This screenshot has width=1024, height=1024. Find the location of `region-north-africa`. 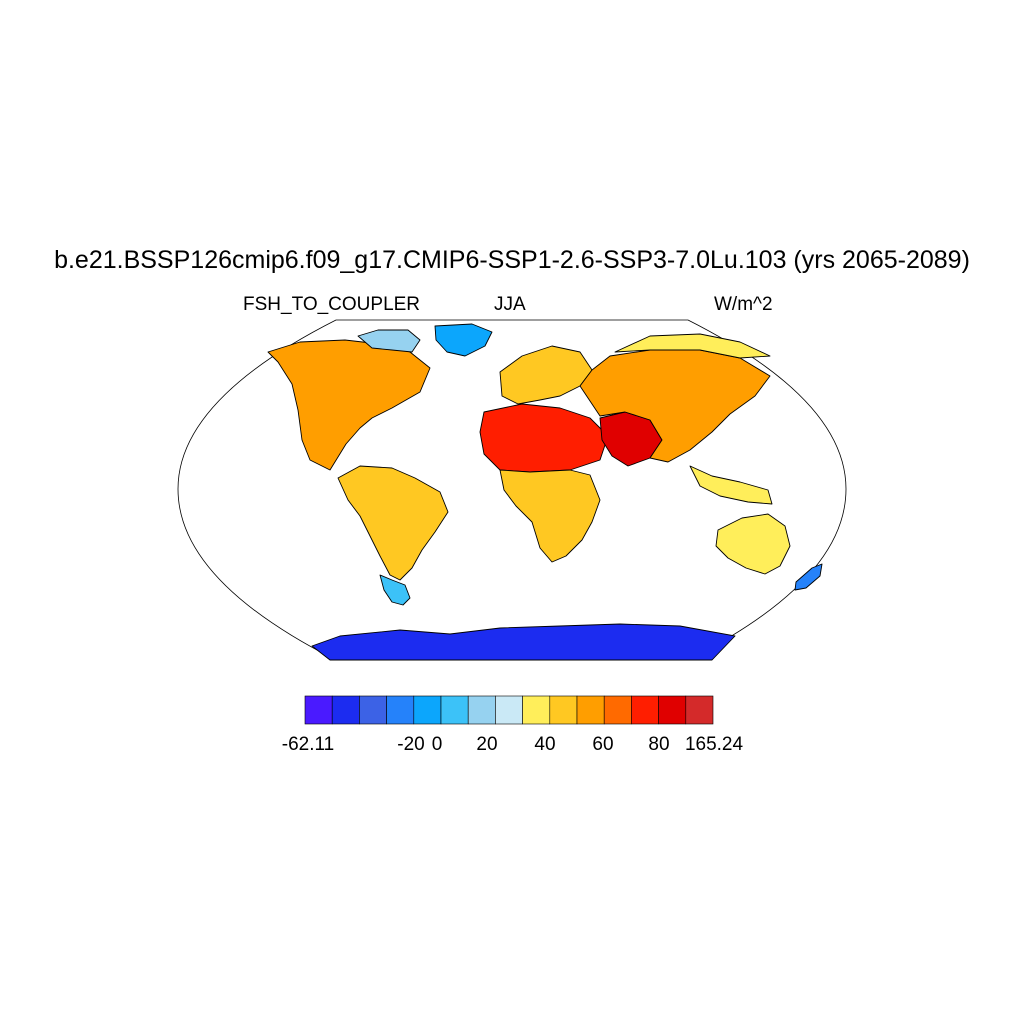

region-north-africa is located at coordinates (544, 438).